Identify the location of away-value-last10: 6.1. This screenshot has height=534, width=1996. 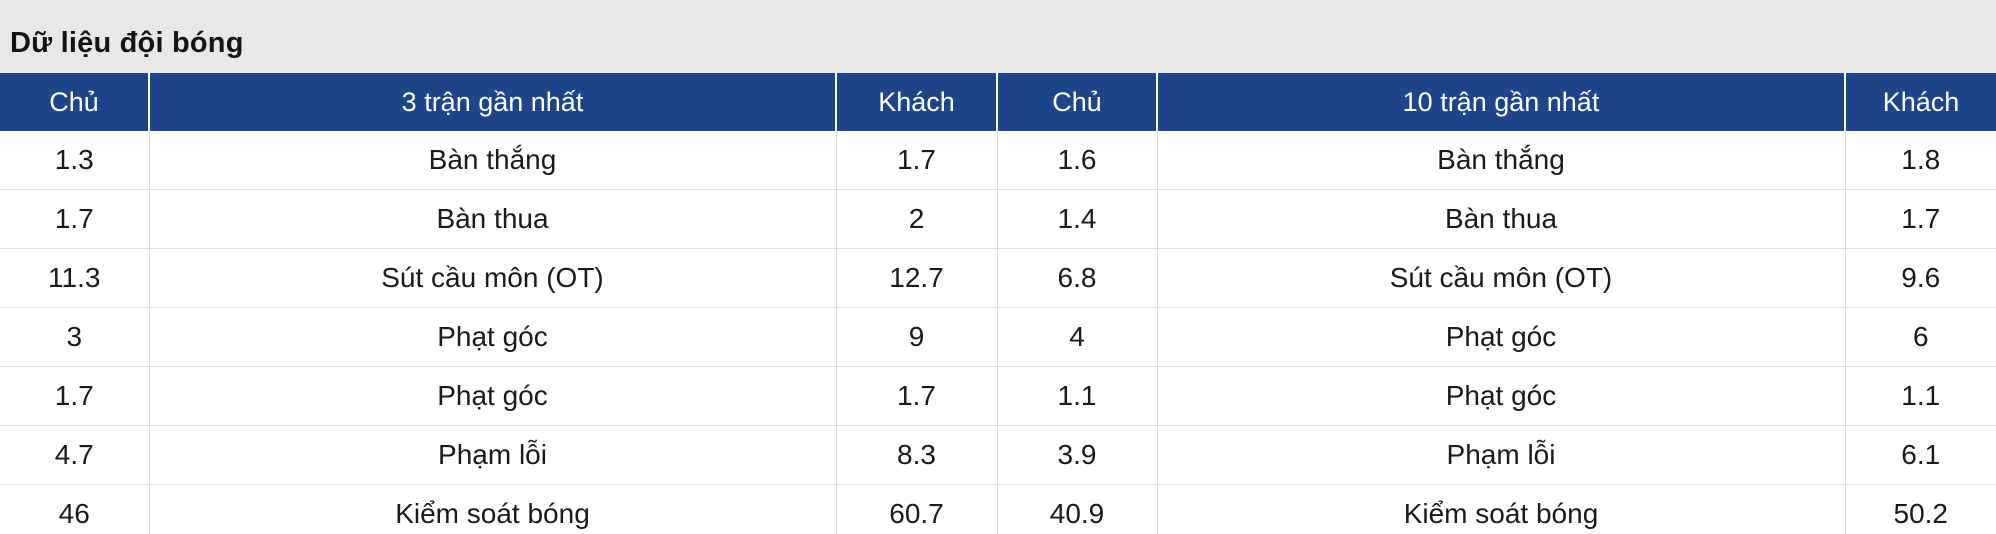
(1920, 455).